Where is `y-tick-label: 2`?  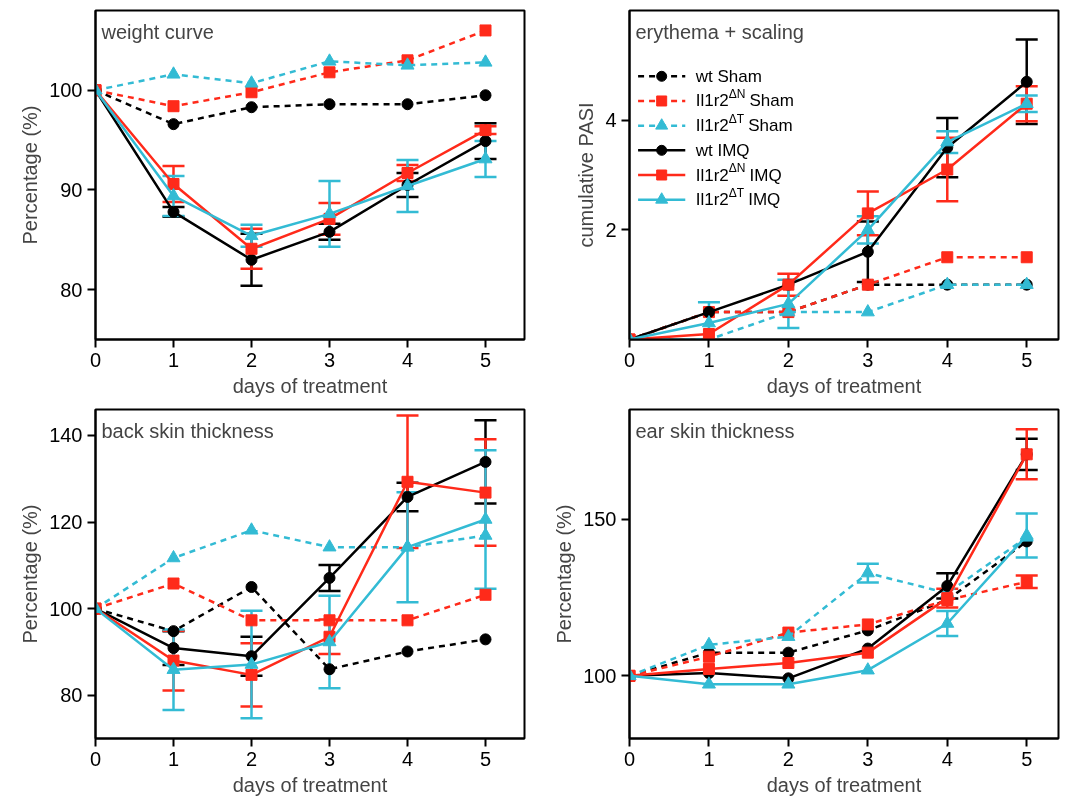 y-tick-label: 2 is located at coordinates (611, 229).